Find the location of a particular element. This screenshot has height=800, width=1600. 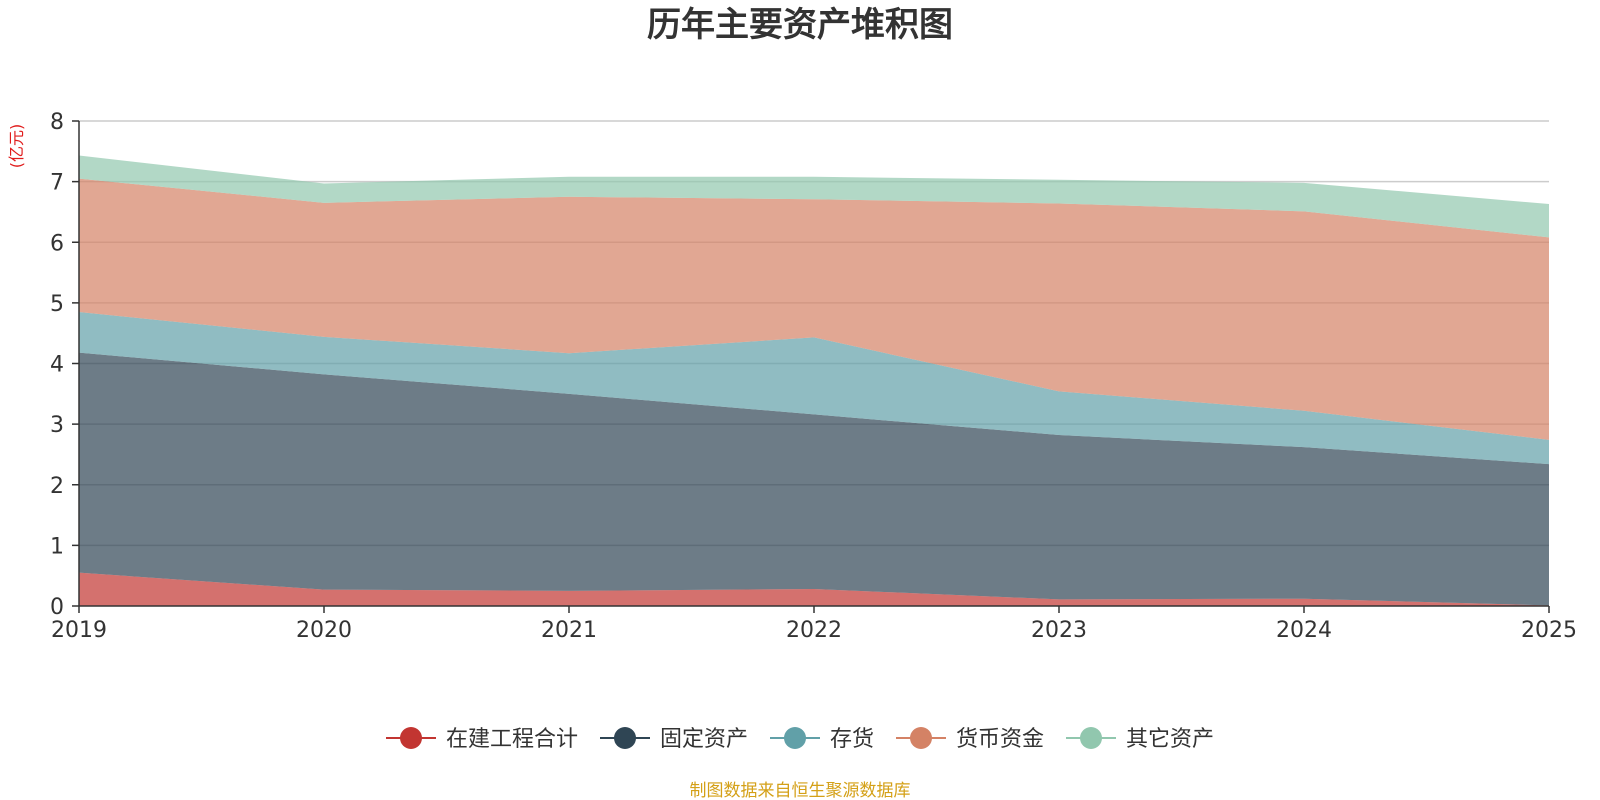

y-tick-label: 4 is located at coordinates (57, 365).